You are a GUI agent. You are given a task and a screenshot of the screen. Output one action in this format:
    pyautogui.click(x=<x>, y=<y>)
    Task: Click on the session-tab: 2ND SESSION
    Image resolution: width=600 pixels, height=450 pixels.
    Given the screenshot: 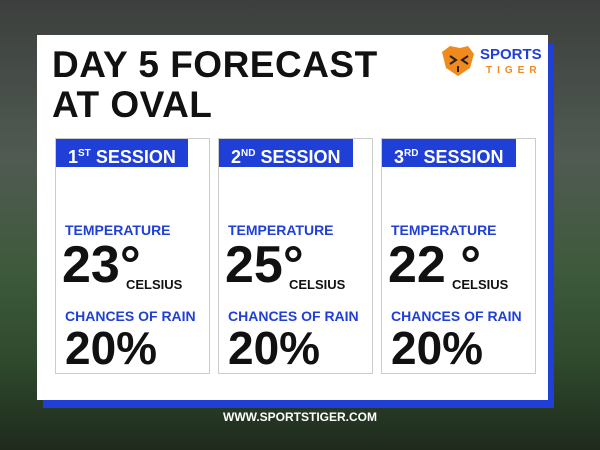 What is the action you would take?
    pyautogui.click(x=286, y=153)
    